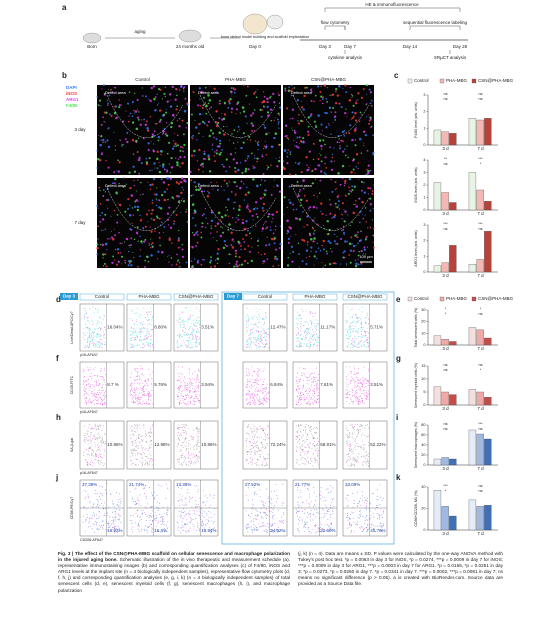 The width and height of the screenshot is (554, 628). What do you see at coordinates (446, 314) in the screenshot?
I see `significance: *` at bounding box center [446, 314].